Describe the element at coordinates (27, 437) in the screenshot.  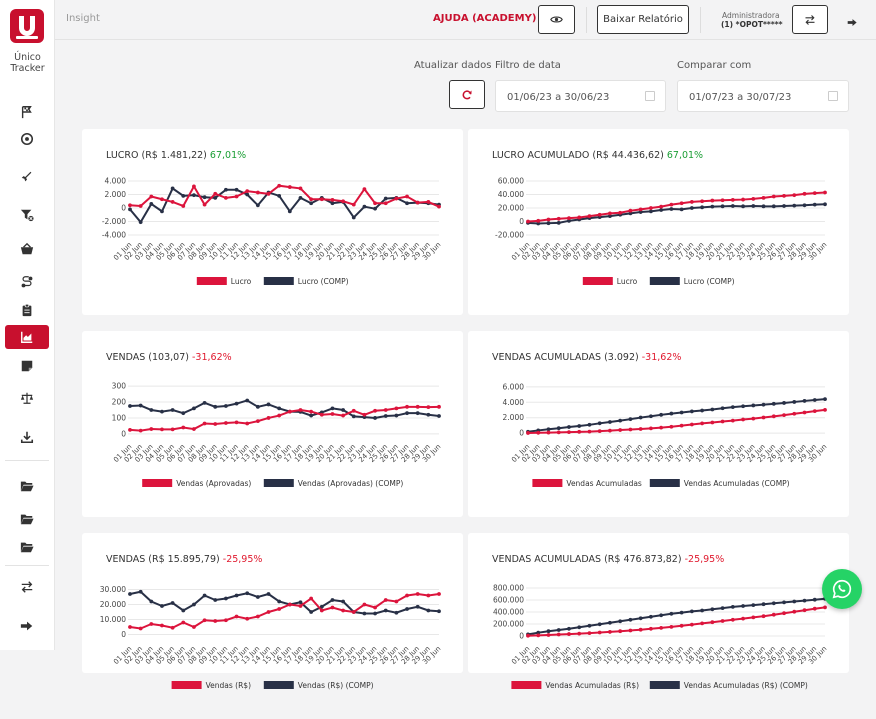
I see `nav-export` at that location.